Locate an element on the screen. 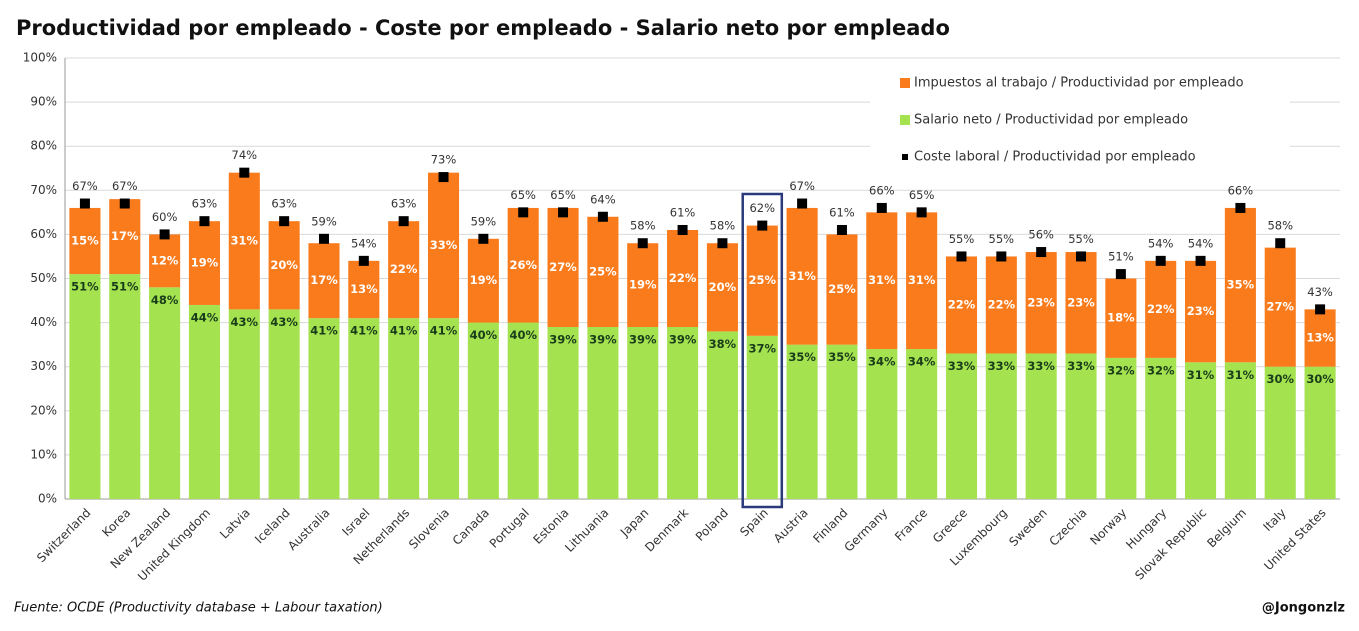 The width and height of the screenshot is (1359, 631). y-tick-label: 20% is located at coordinates (43, 410).